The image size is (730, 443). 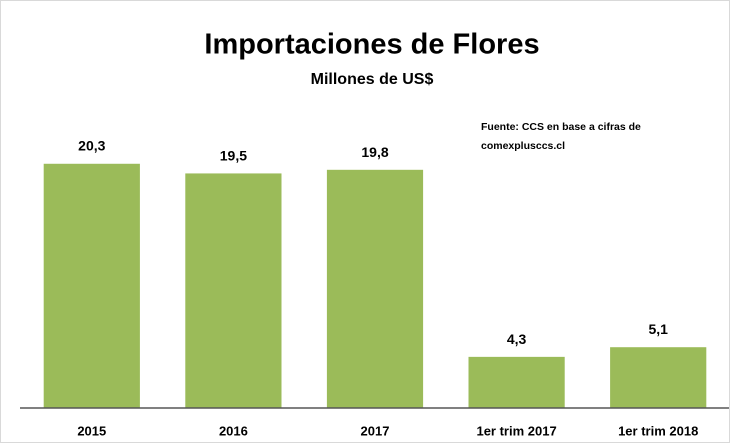 I want to click on data-label: 20,3, so click(x=91, y=146).